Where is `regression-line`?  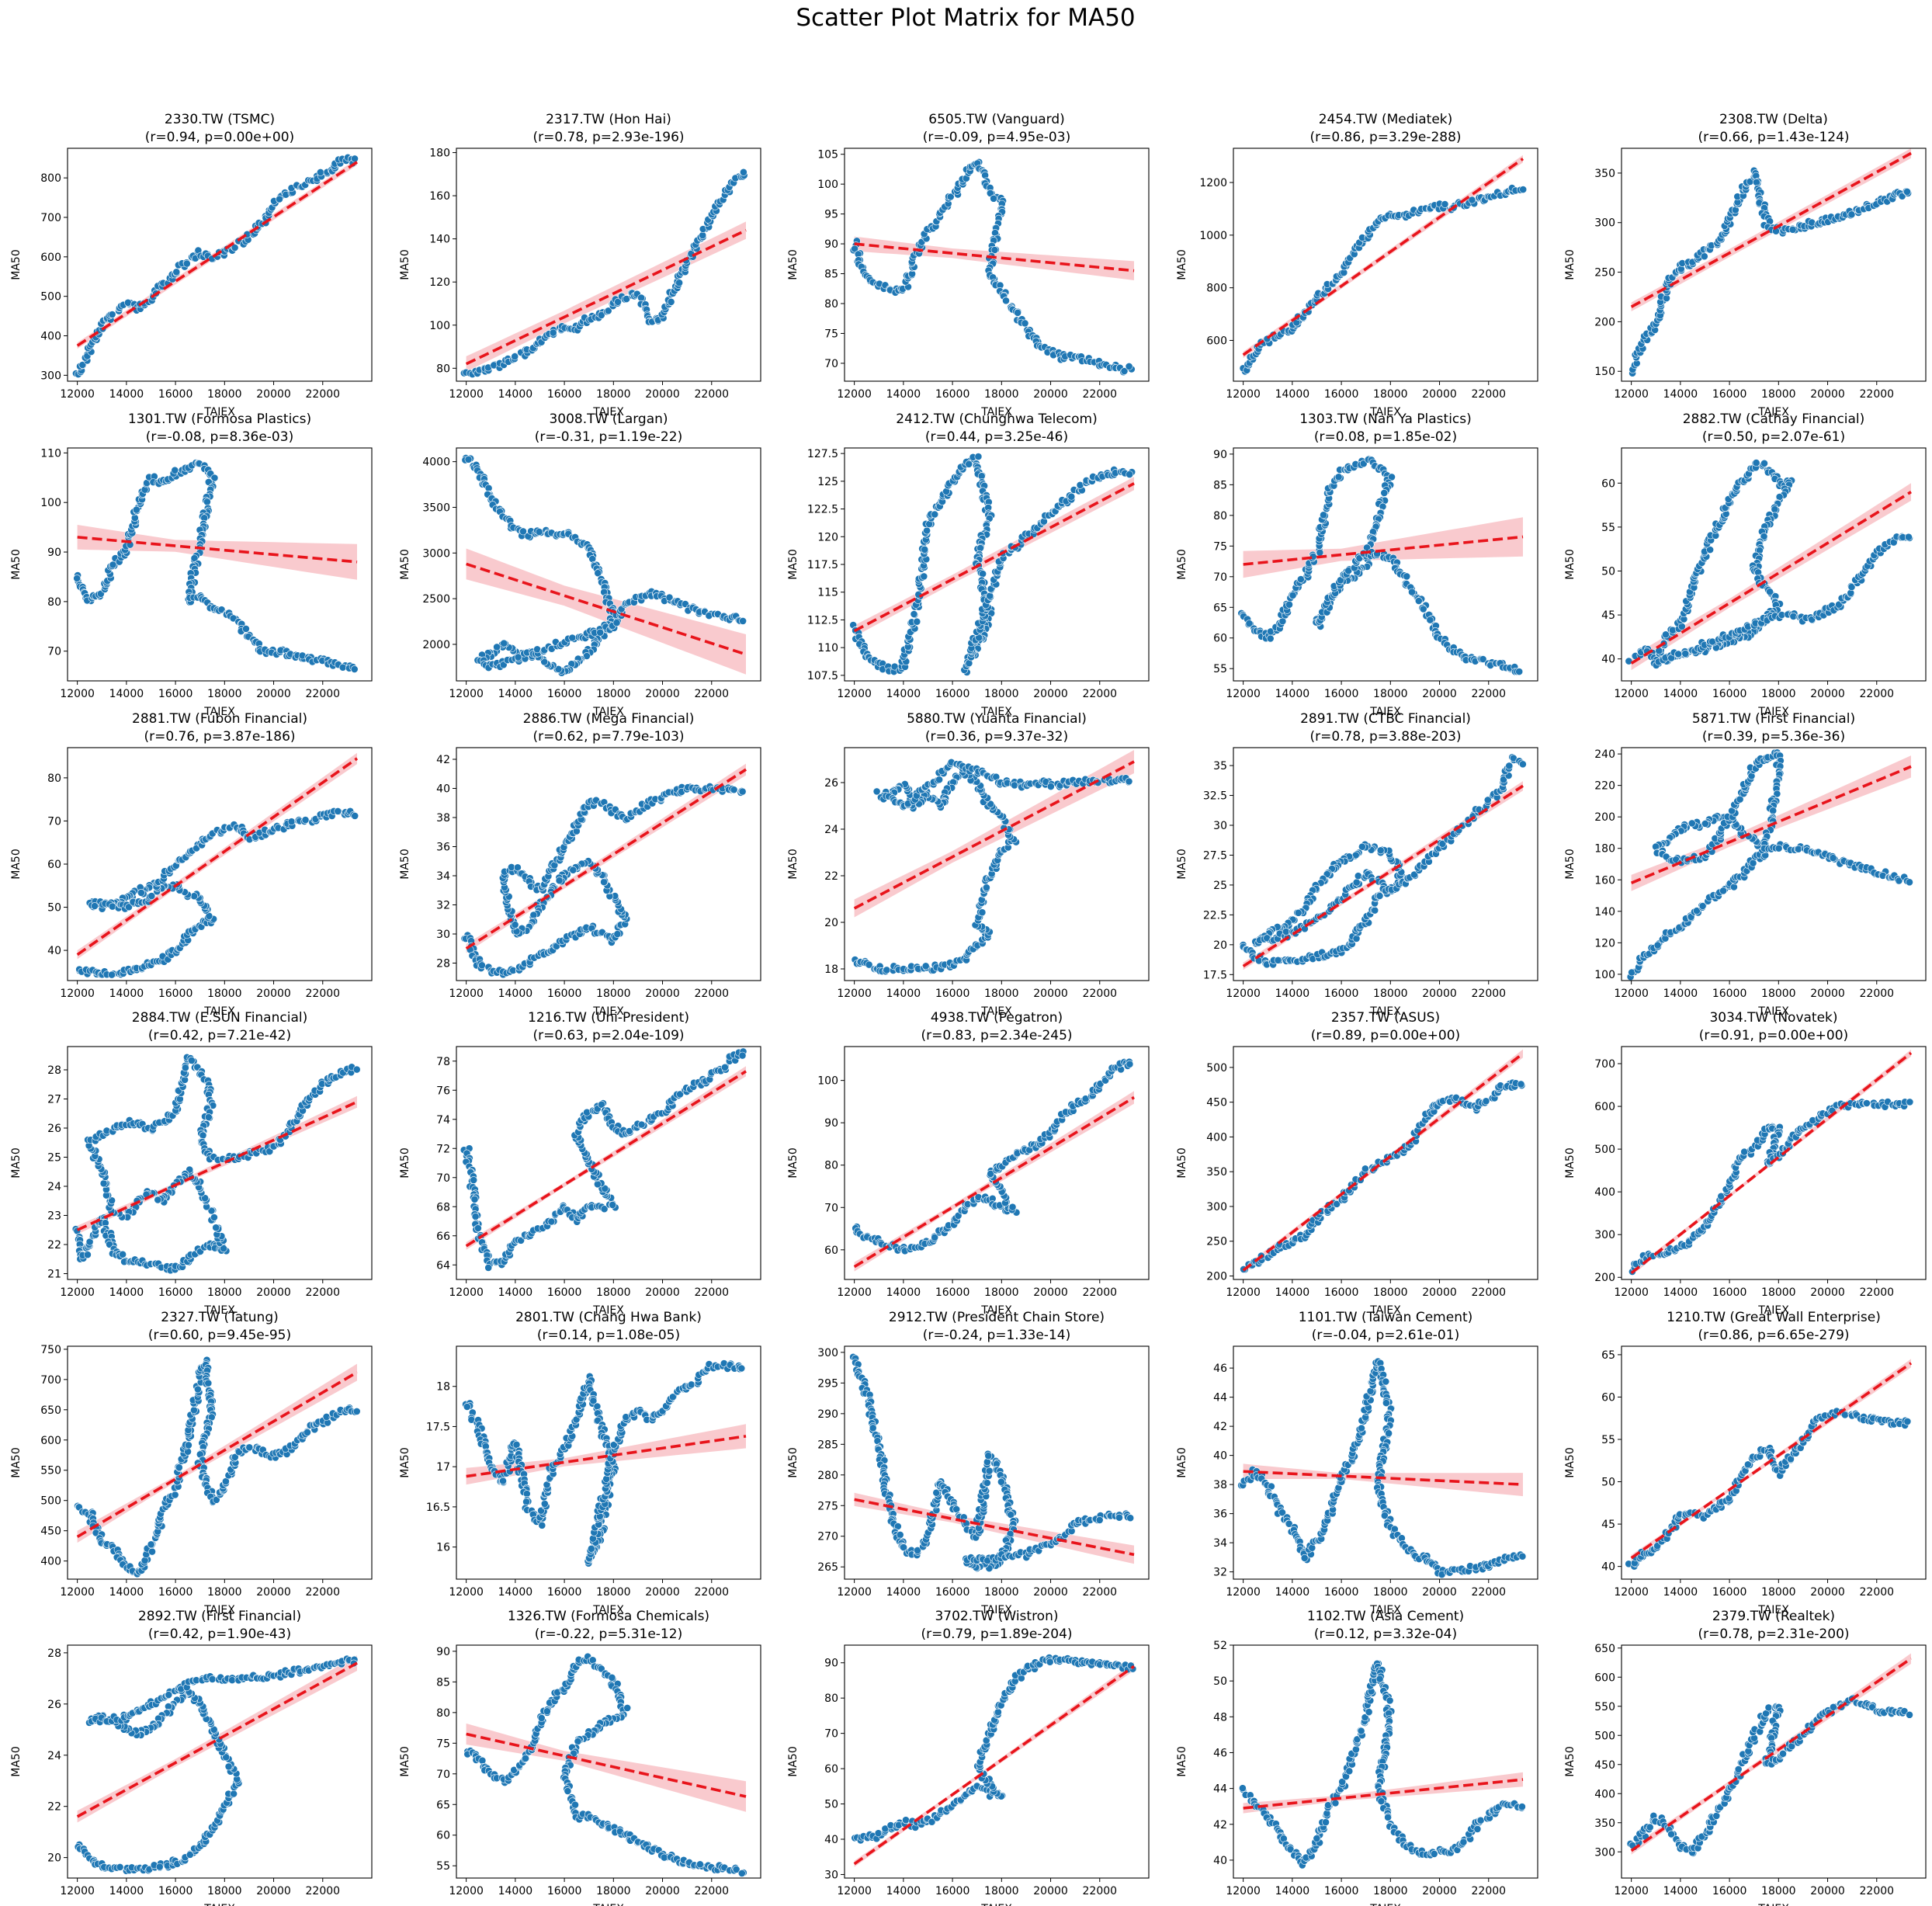 regression-line is located at coordinates (606, 859).